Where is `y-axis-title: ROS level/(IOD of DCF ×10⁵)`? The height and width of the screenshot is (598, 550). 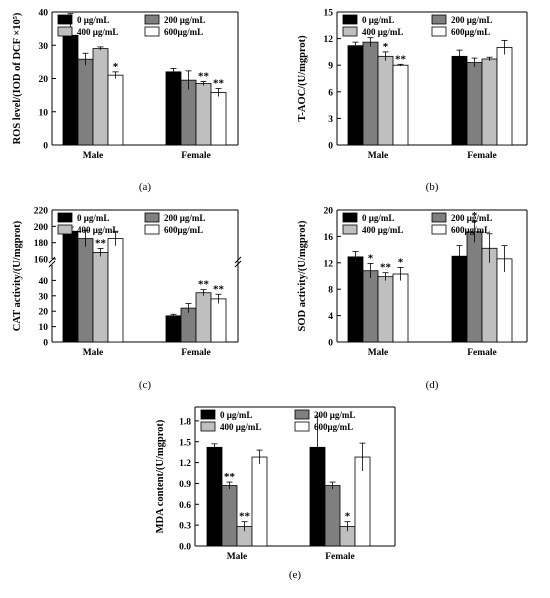 y-axis-title: ROS level/(IOD of DCF ×10⁵) is located at coordinates (17, 78).